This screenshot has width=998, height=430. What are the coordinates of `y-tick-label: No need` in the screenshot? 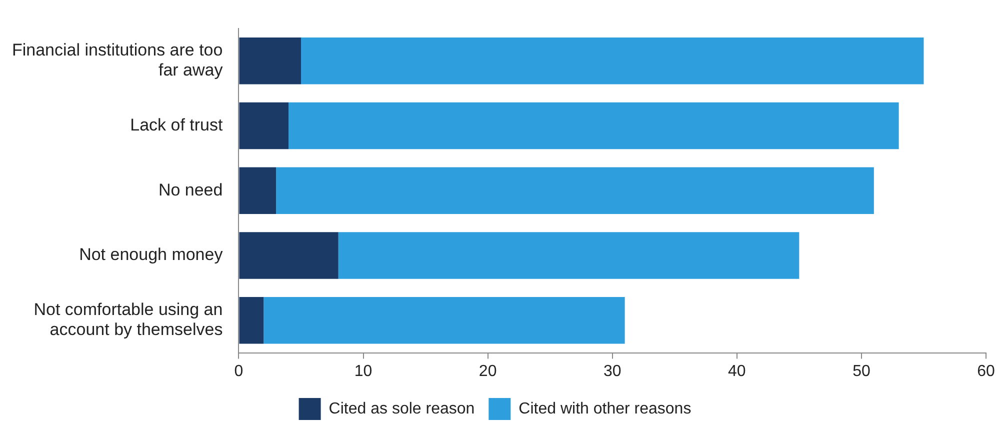 It's located at (190, 190).